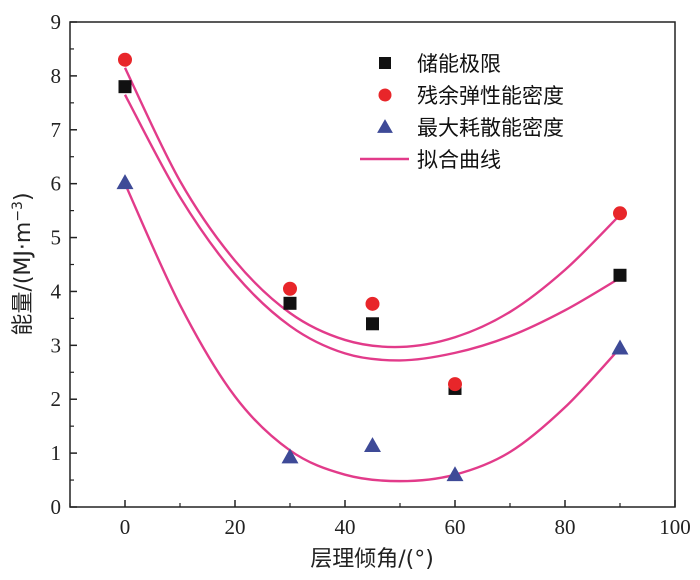 The image size is (700, 580). Describe the element at coordinates (675, 527) in the screenshot. I see `x-tick-label: 100` at that location.